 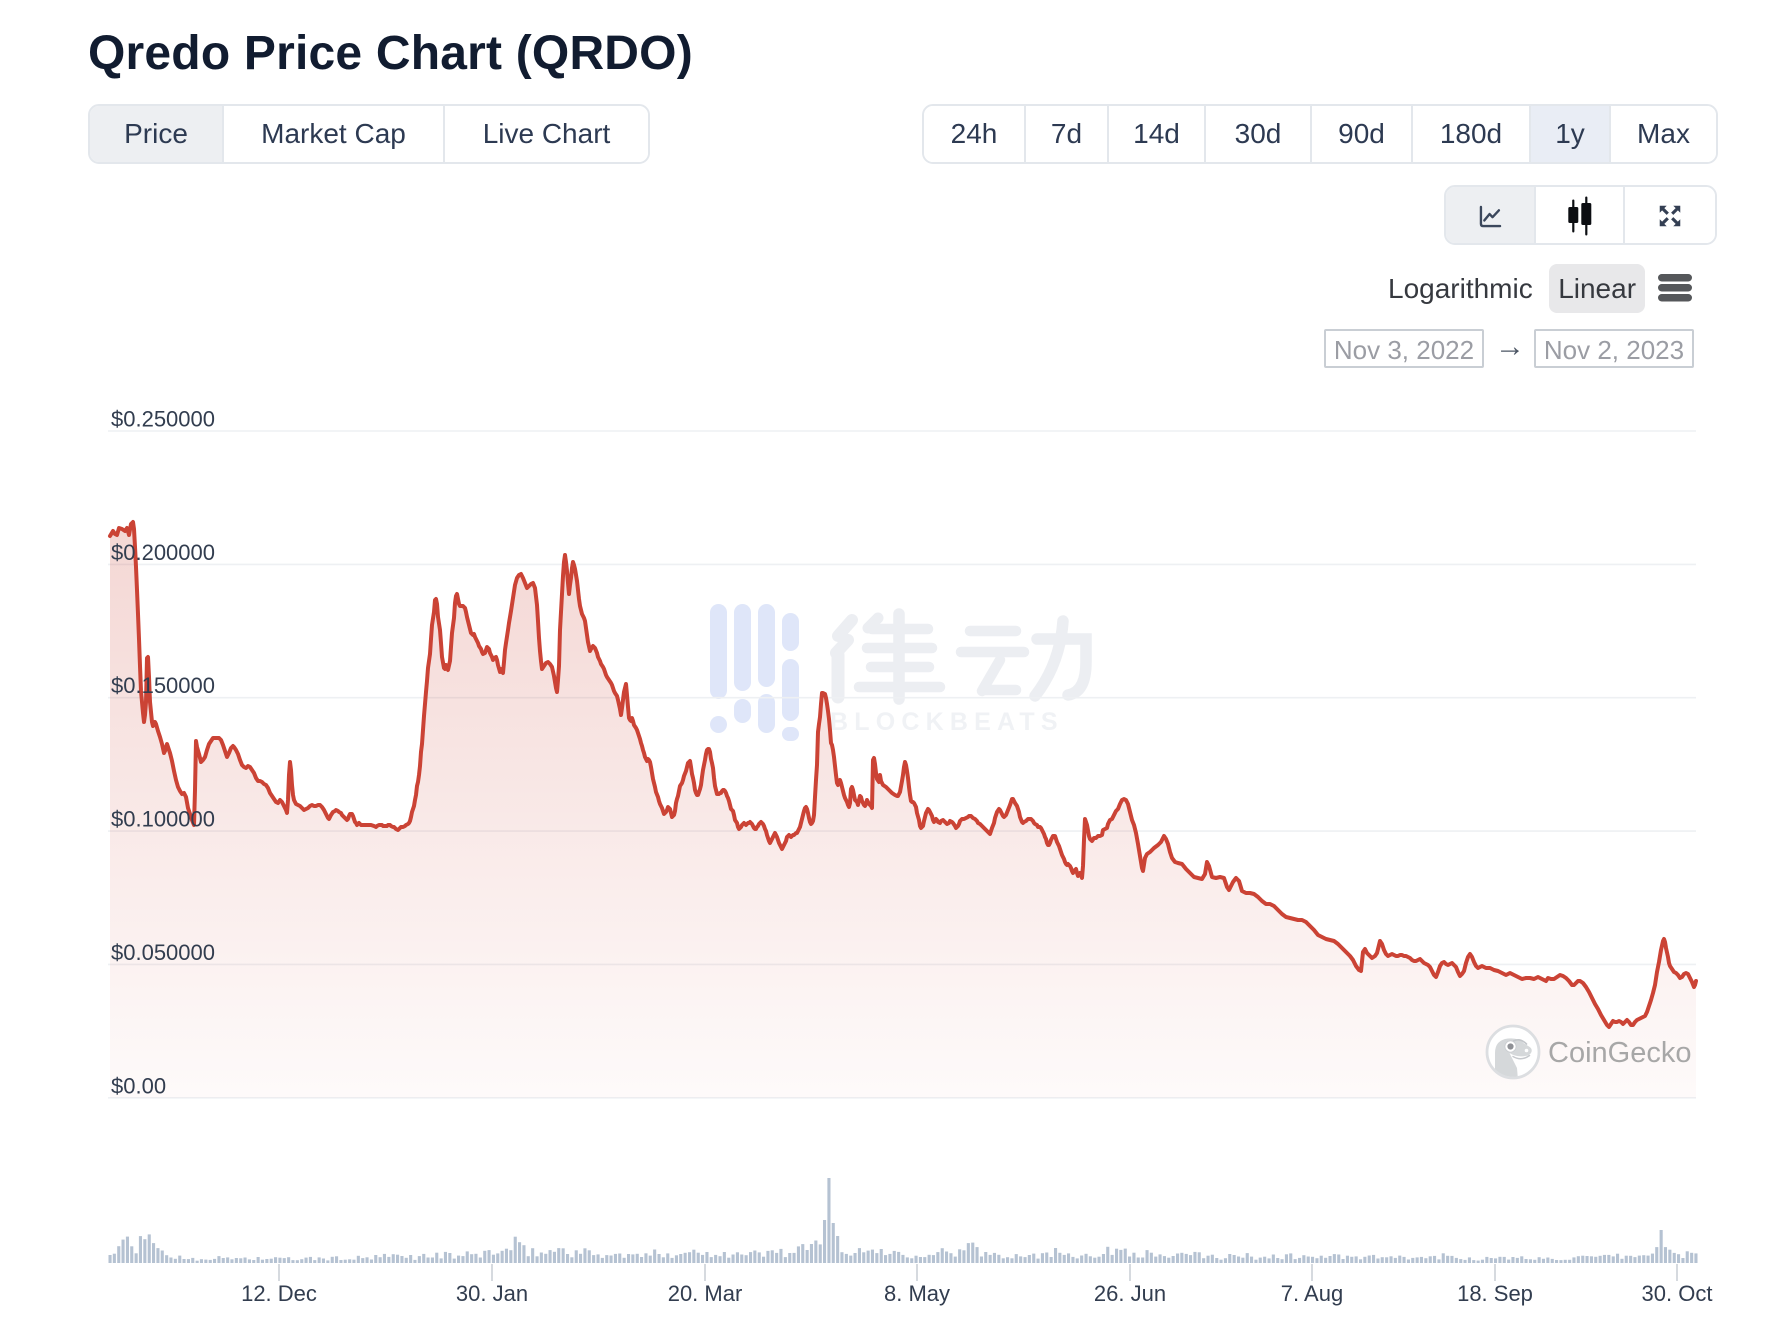 I want to click on svg-text: $0.200000, so click(x=163, y=552).